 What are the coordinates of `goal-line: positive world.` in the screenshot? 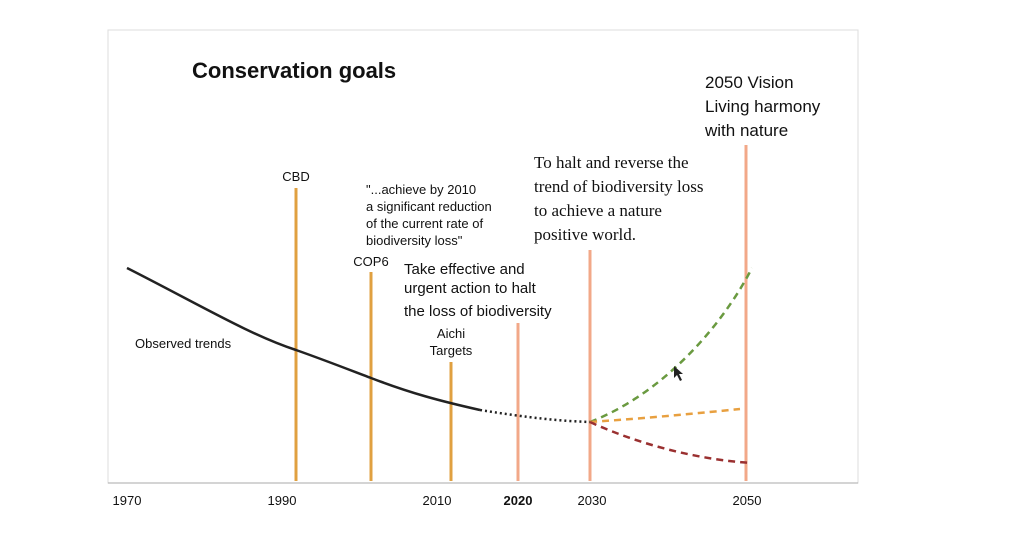 It's located at (585, 234).